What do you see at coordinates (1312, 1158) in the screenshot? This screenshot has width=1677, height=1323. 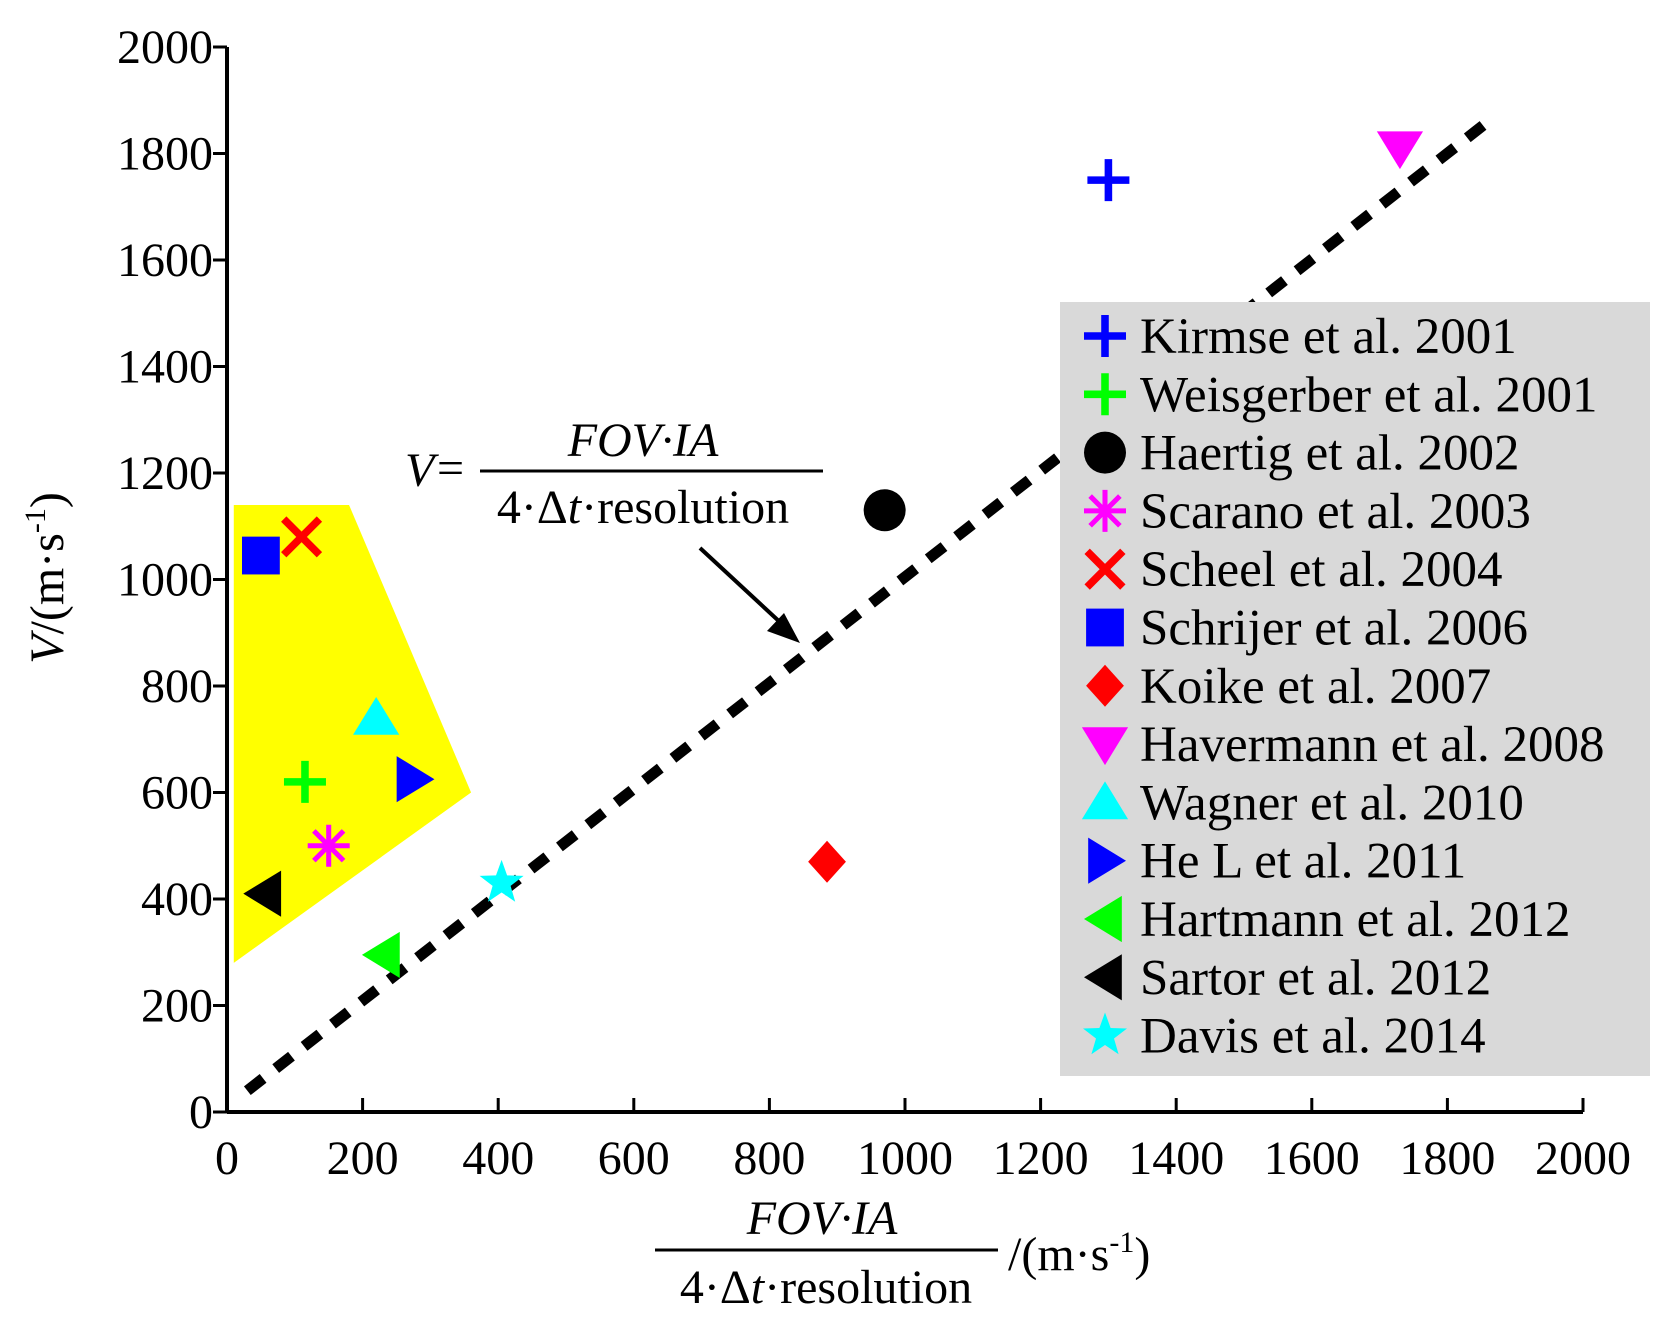 I see `x-tick-label: 1600` at bounding box center [1312, 1158].